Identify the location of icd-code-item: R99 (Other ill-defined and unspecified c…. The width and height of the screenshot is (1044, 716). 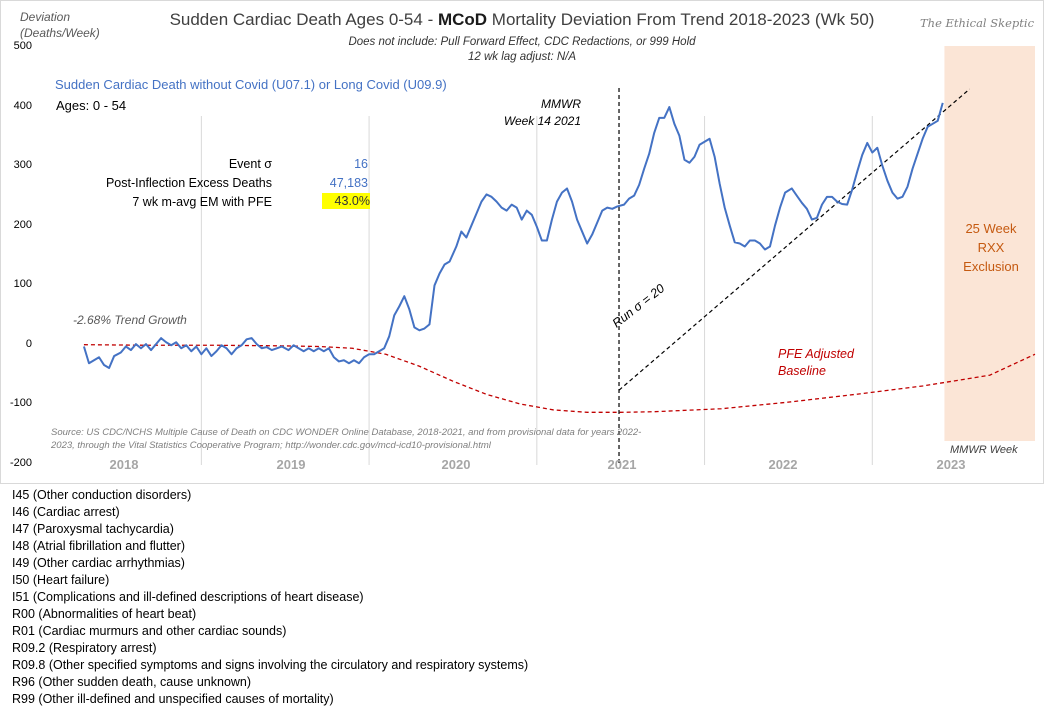
(173, 699).